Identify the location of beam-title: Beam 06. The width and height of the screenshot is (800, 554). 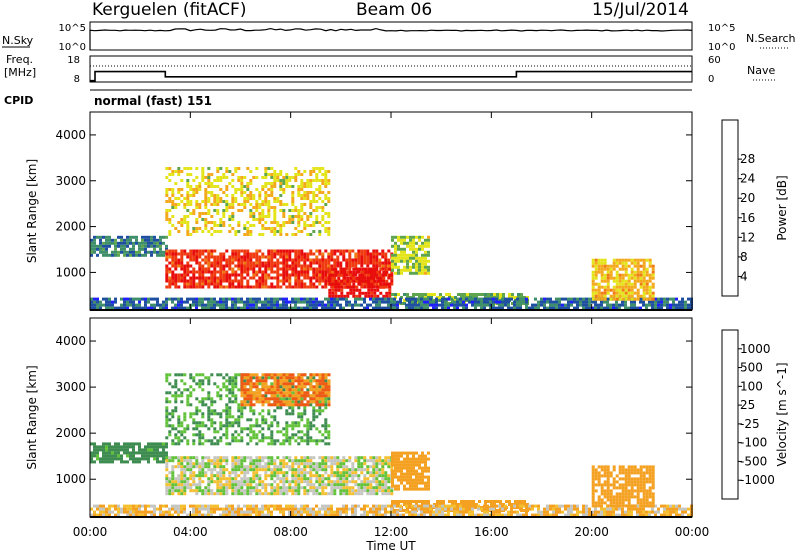
(394, 10).